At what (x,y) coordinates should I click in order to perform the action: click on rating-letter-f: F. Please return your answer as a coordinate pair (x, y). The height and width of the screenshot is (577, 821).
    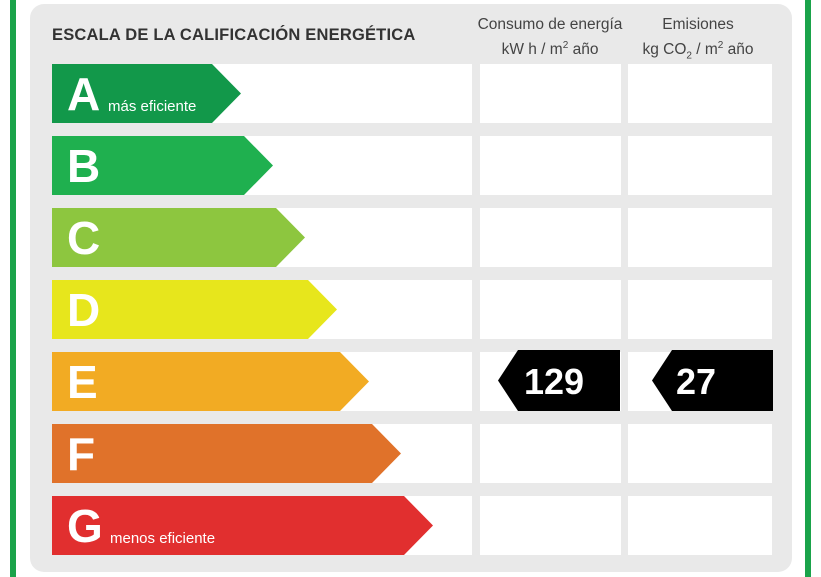
    Looking at the image, I should click on (81, 454).